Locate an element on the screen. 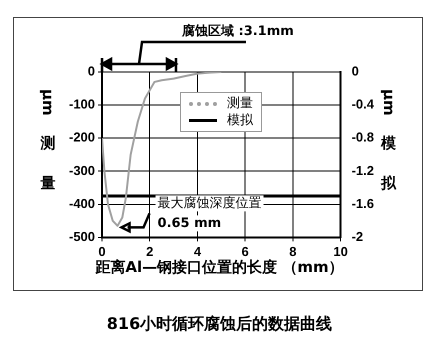  legend-label: 测量 is located at coordinates (240, 103).